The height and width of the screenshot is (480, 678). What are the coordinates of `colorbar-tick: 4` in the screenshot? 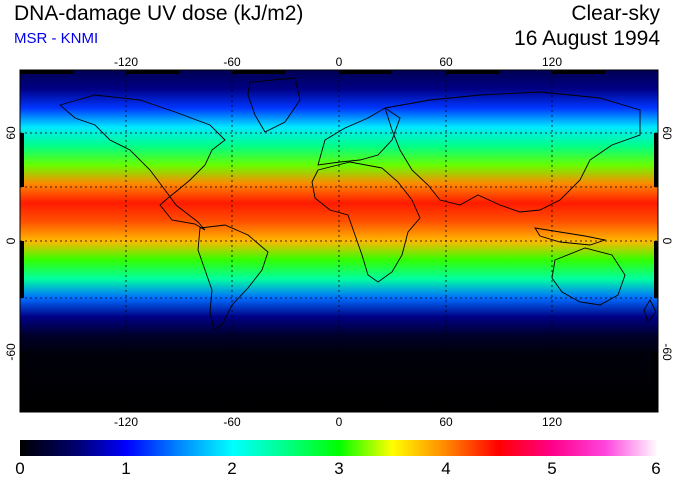 It's located at (445, 468).